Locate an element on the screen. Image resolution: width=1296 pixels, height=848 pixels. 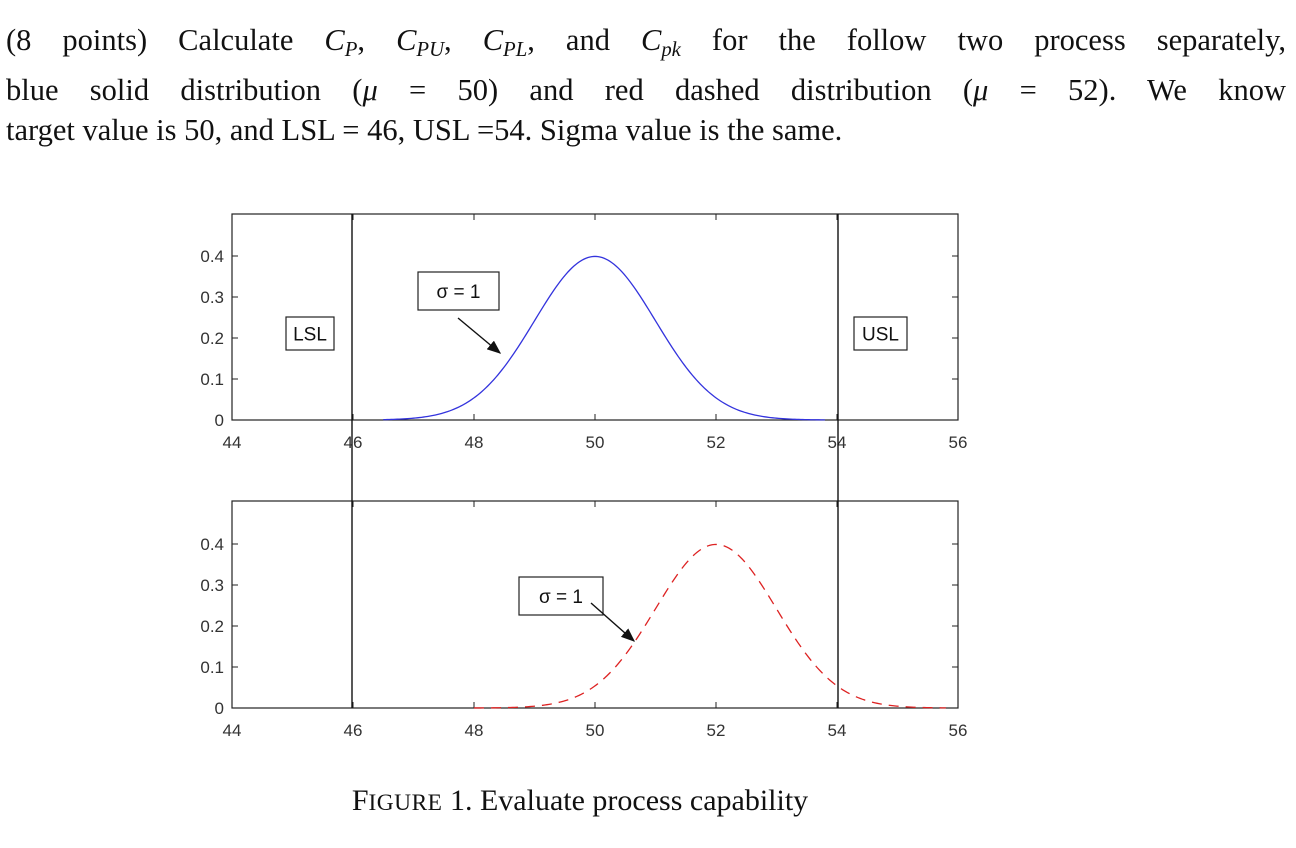
annotation-label: USL is located at coordinates (880, 335).